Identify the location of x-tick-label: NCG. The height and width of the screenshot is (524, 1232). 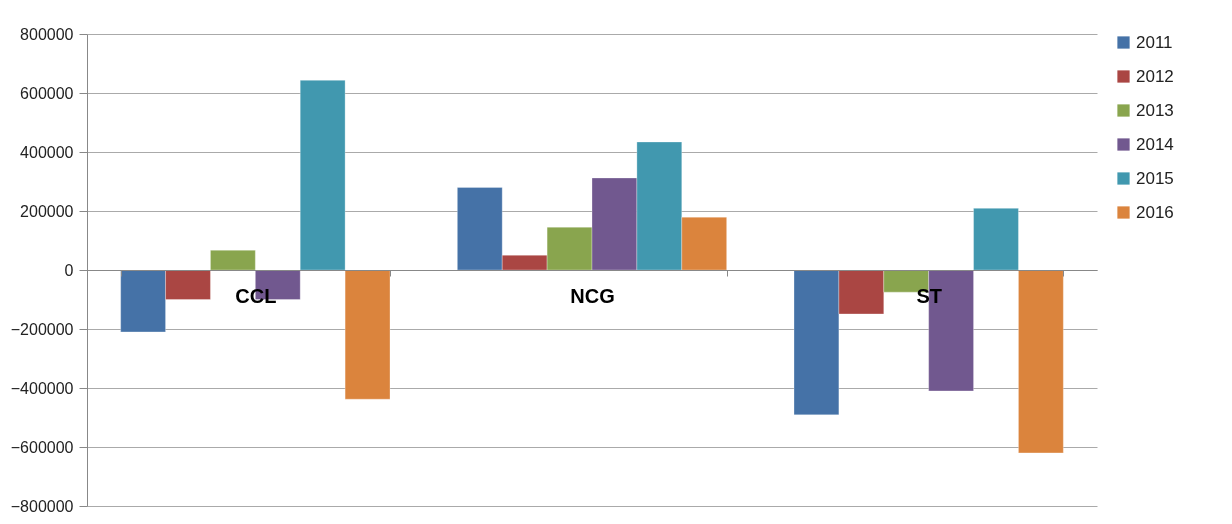
(592, 295).